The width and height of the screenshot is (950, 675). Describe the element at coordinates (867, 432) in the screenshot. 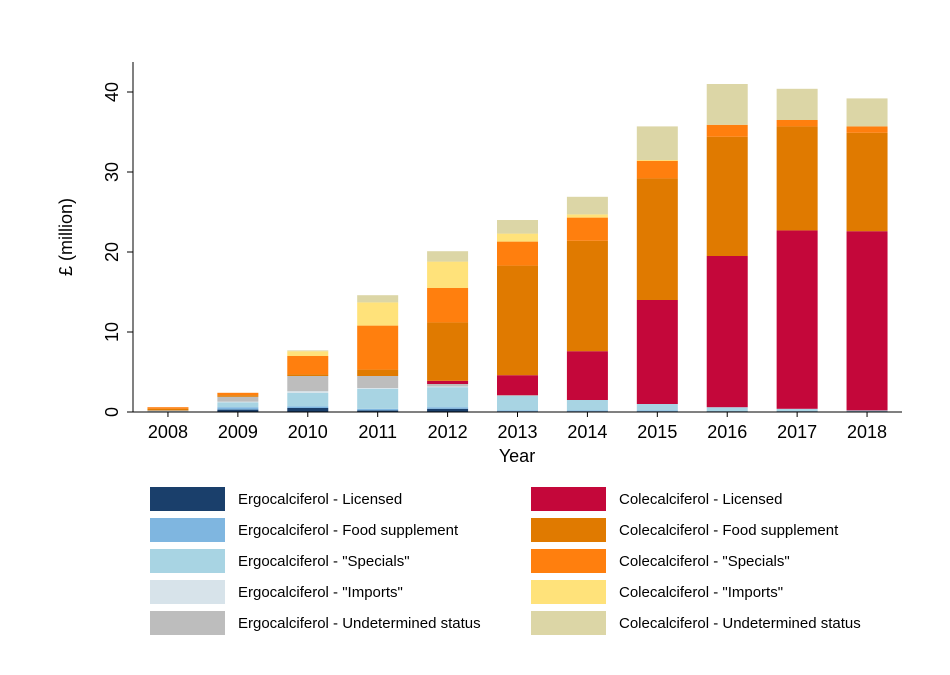

I see `x-tick-label: 2018` at that location.